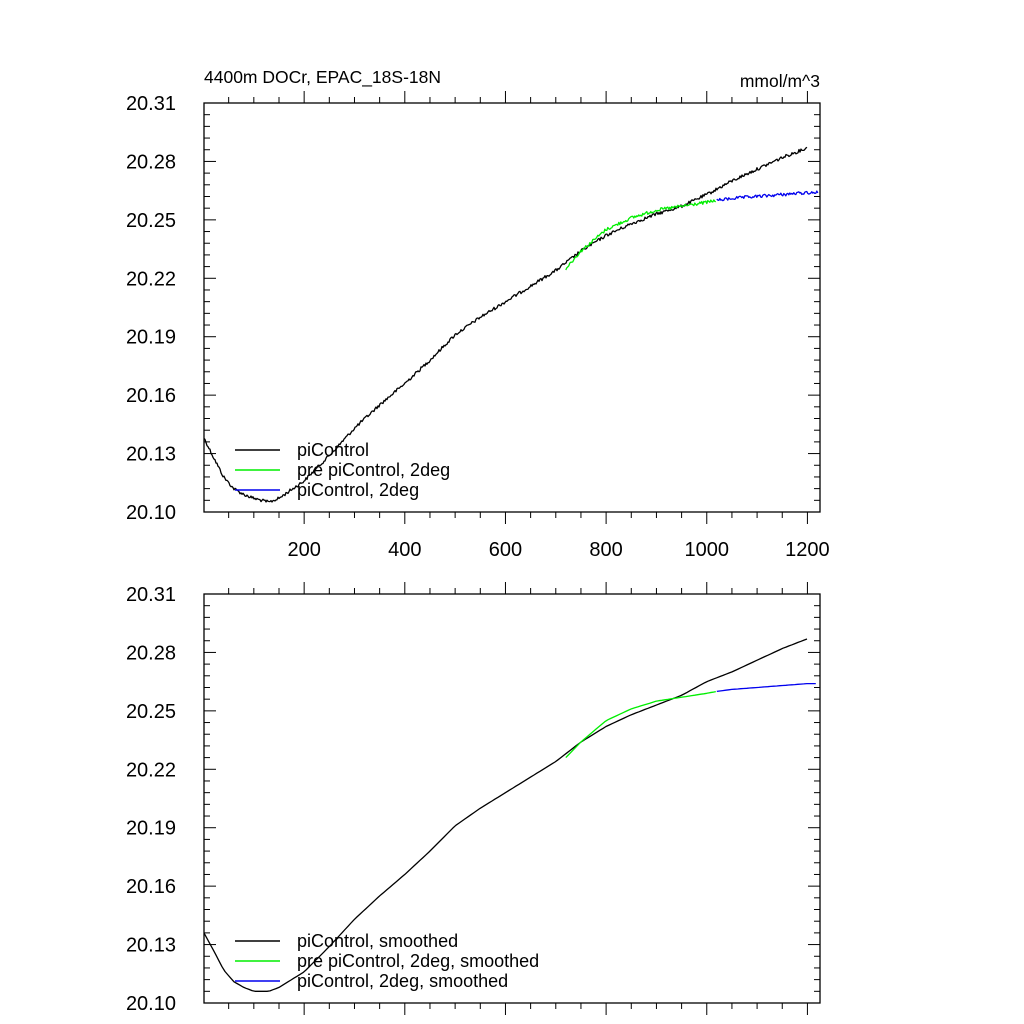 The width and height of the screenshot is (1024, 1024). I want to click on panel-title: 4400m DOCr, EPAC_18S-18N, so click(322, 77).